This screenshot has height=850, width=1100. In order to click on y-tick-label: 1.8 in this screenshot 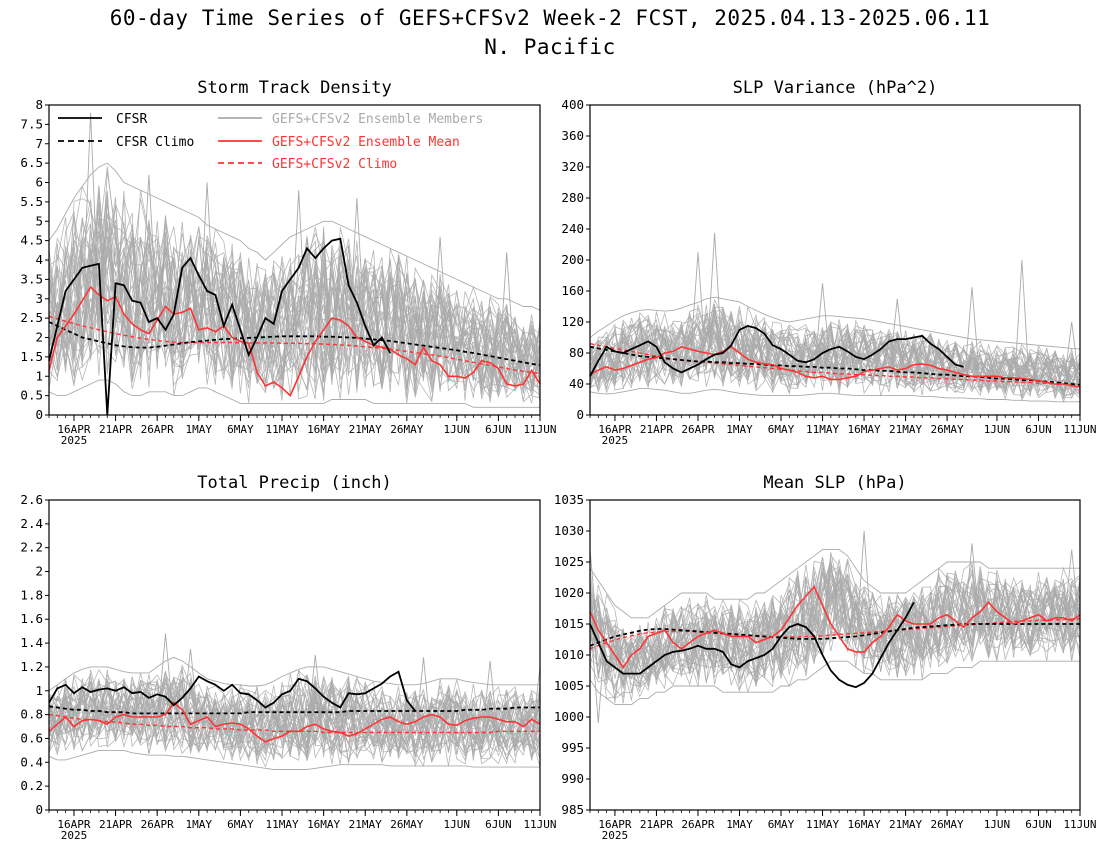, I will do `click(31, 594)`.